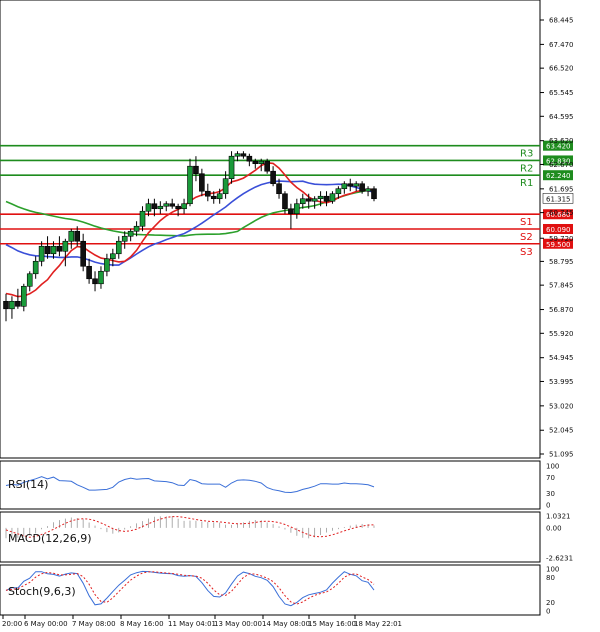  Describe the element at coordinates (561, 406) in the screenshot. I see `price-tick-label: 53.020` at that location.